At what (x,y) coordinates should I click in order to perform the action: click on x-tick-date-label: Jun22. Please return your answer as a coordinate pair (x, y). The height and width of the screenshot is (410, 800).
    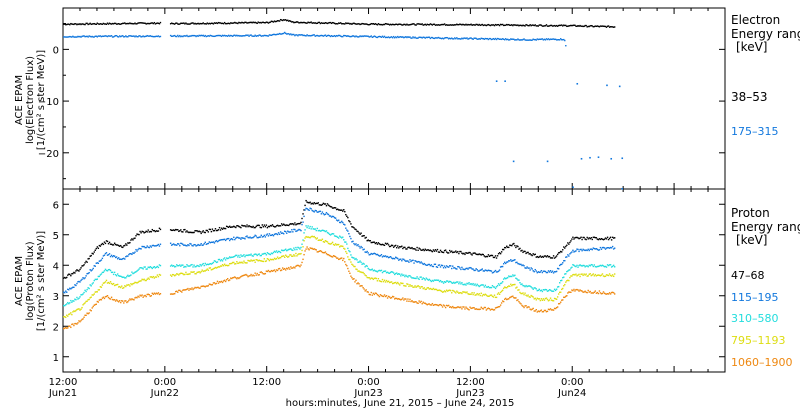
    Looking at the image, I should click on (164, 393).